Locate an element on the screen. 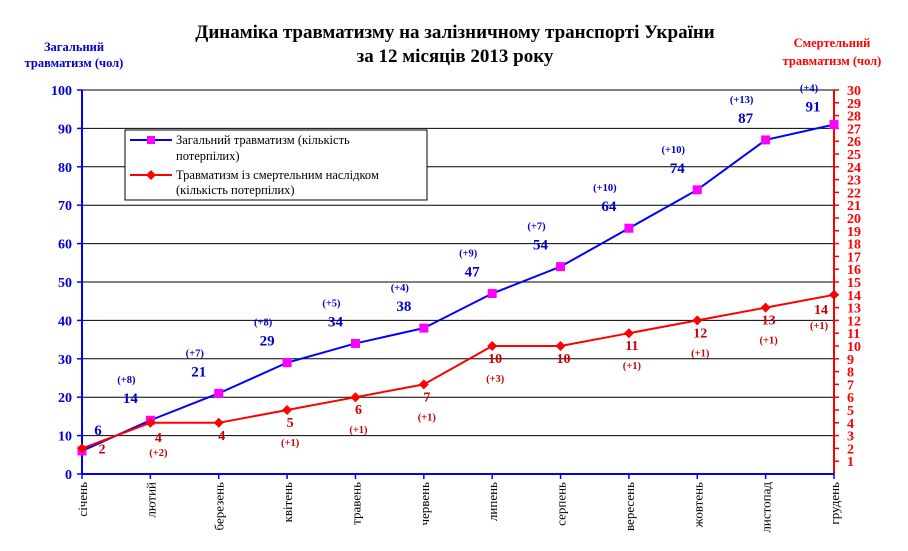 Image resolution: width=908 pixels, height=551 pixels. delta-label-fatal: (+2) is located at coordinates (158, 453).